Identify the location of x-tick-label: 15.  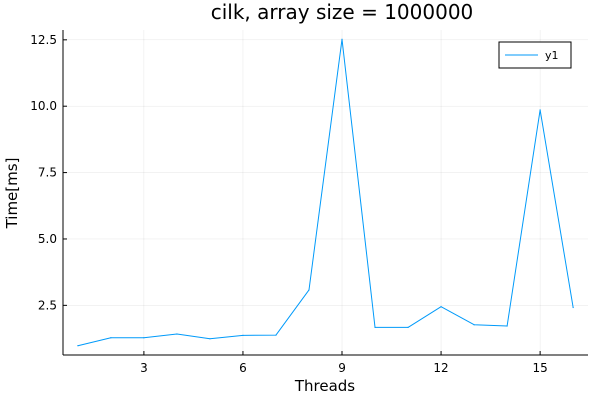
(539, 368).